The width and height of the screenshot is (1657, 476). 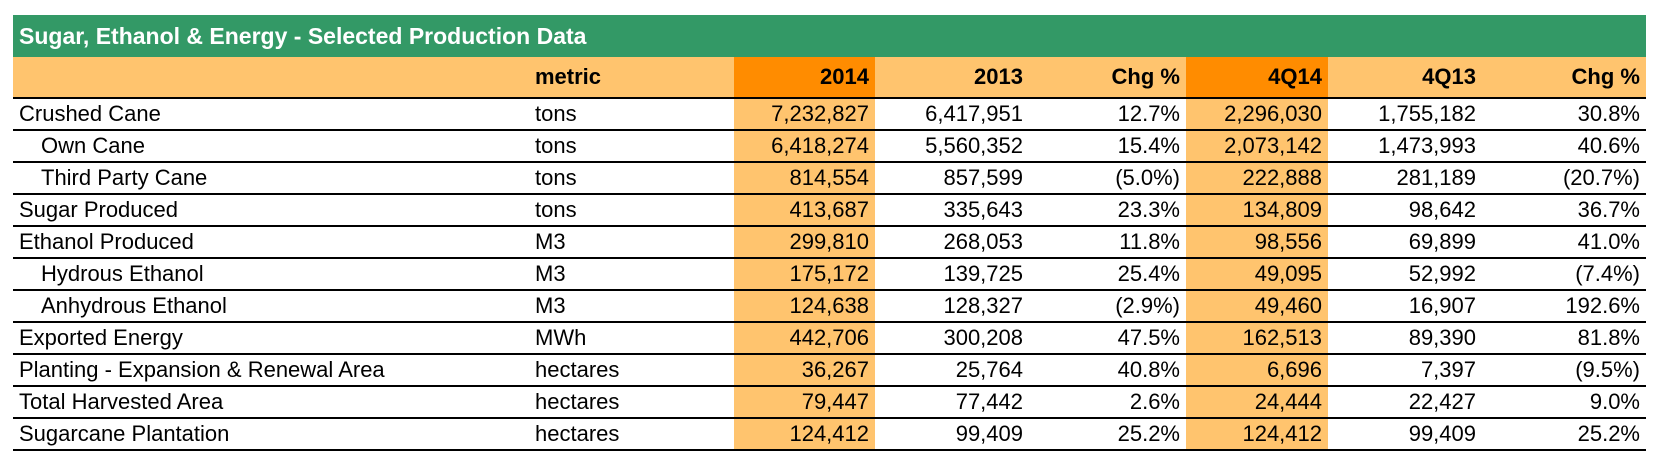 I want to click on cell-4q14: 98,556, so click(x=1257, y=242).